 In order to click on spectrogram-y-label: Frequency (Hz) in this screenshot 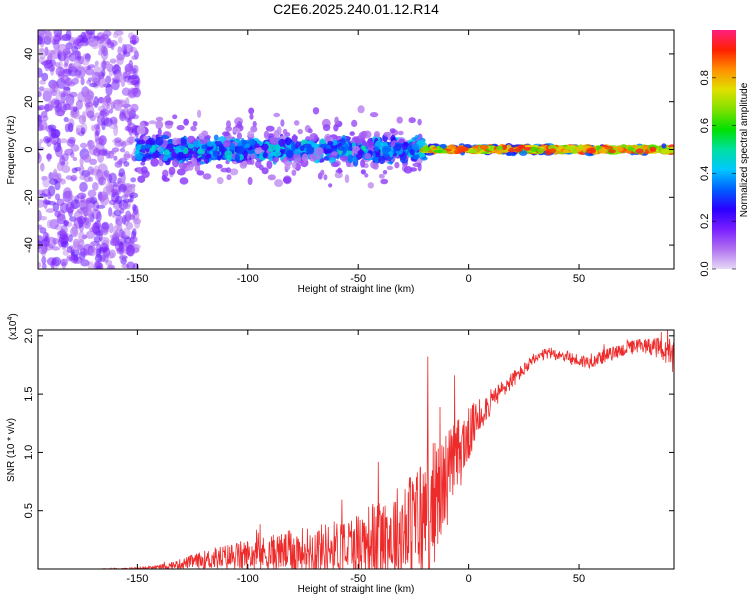, I will do `click(11, 150)`.